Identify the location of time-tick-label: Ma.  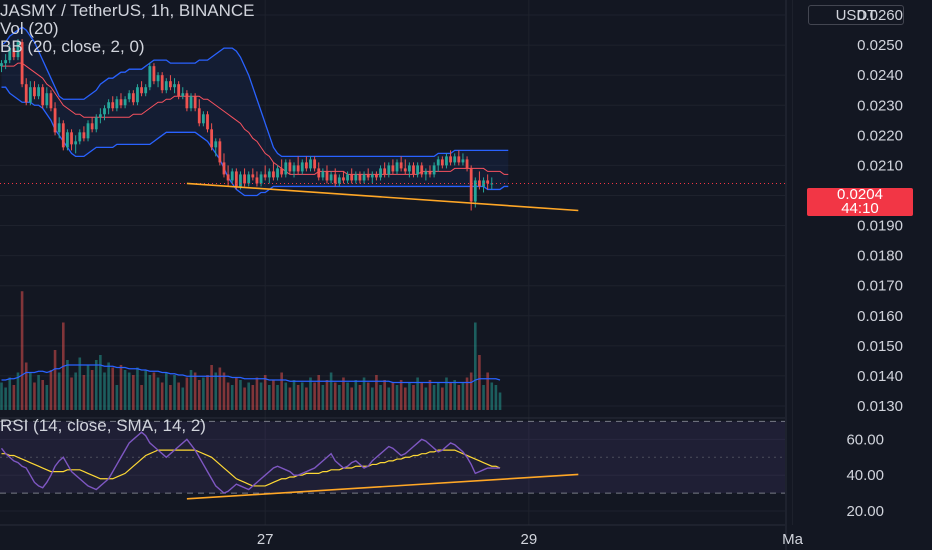
(792, 539).